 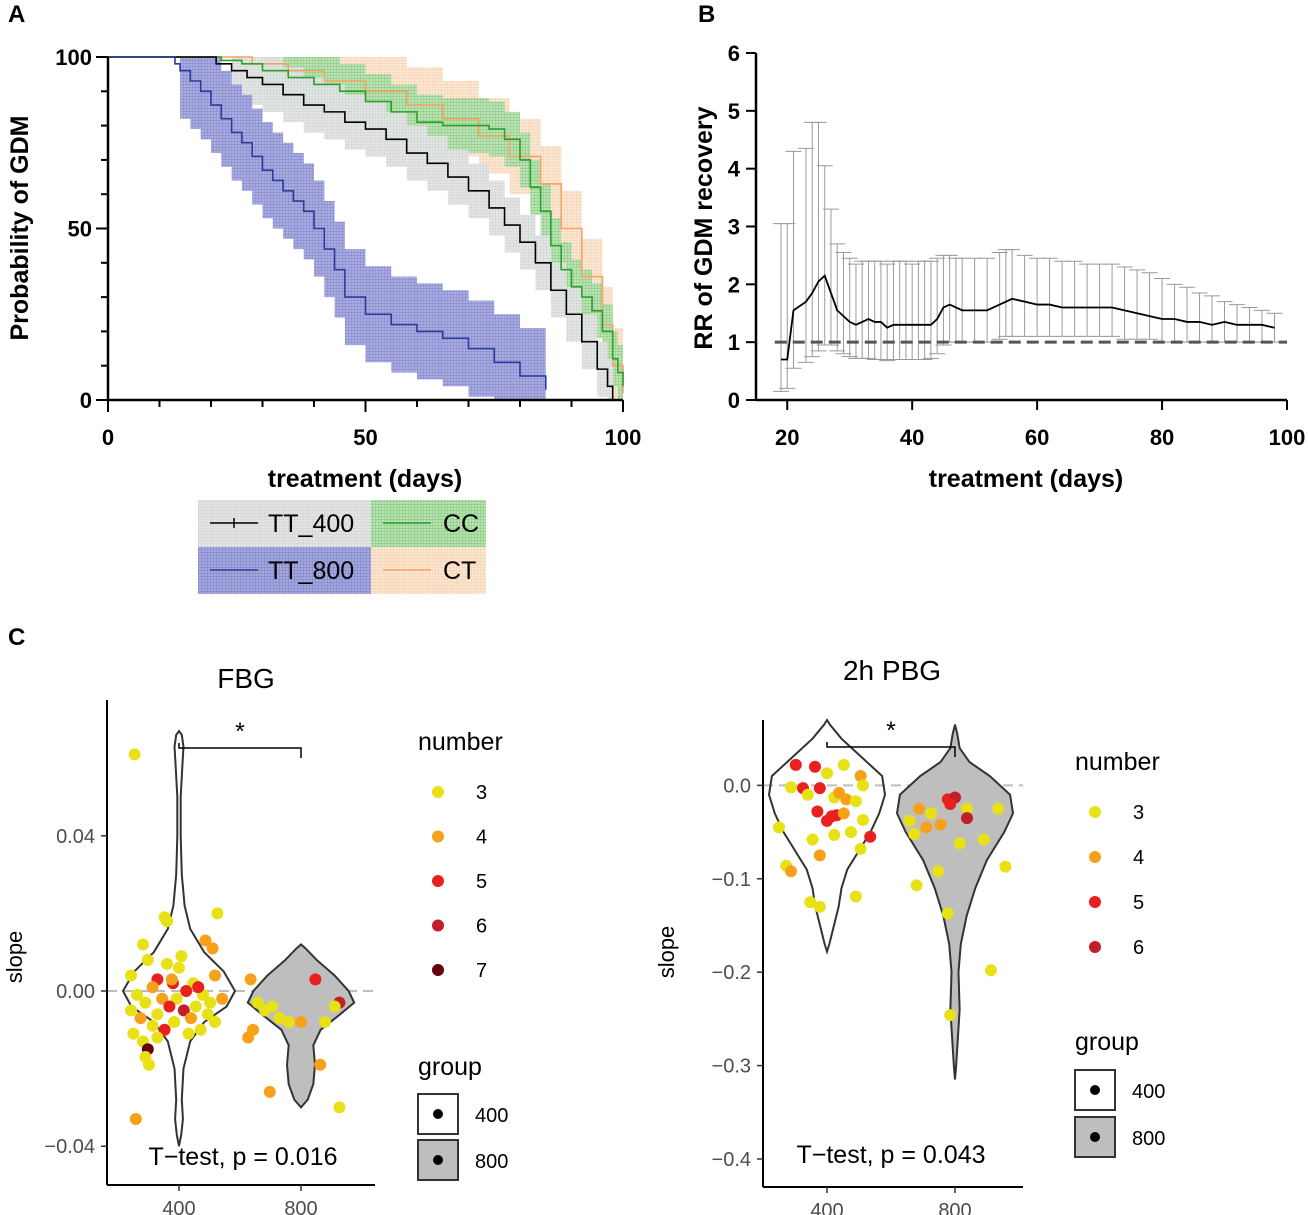 What do you see at coordinates (1037, 437) in the screenshot?
I see `rr-x-tick-label: 60` at bounding box center [1037, 437].